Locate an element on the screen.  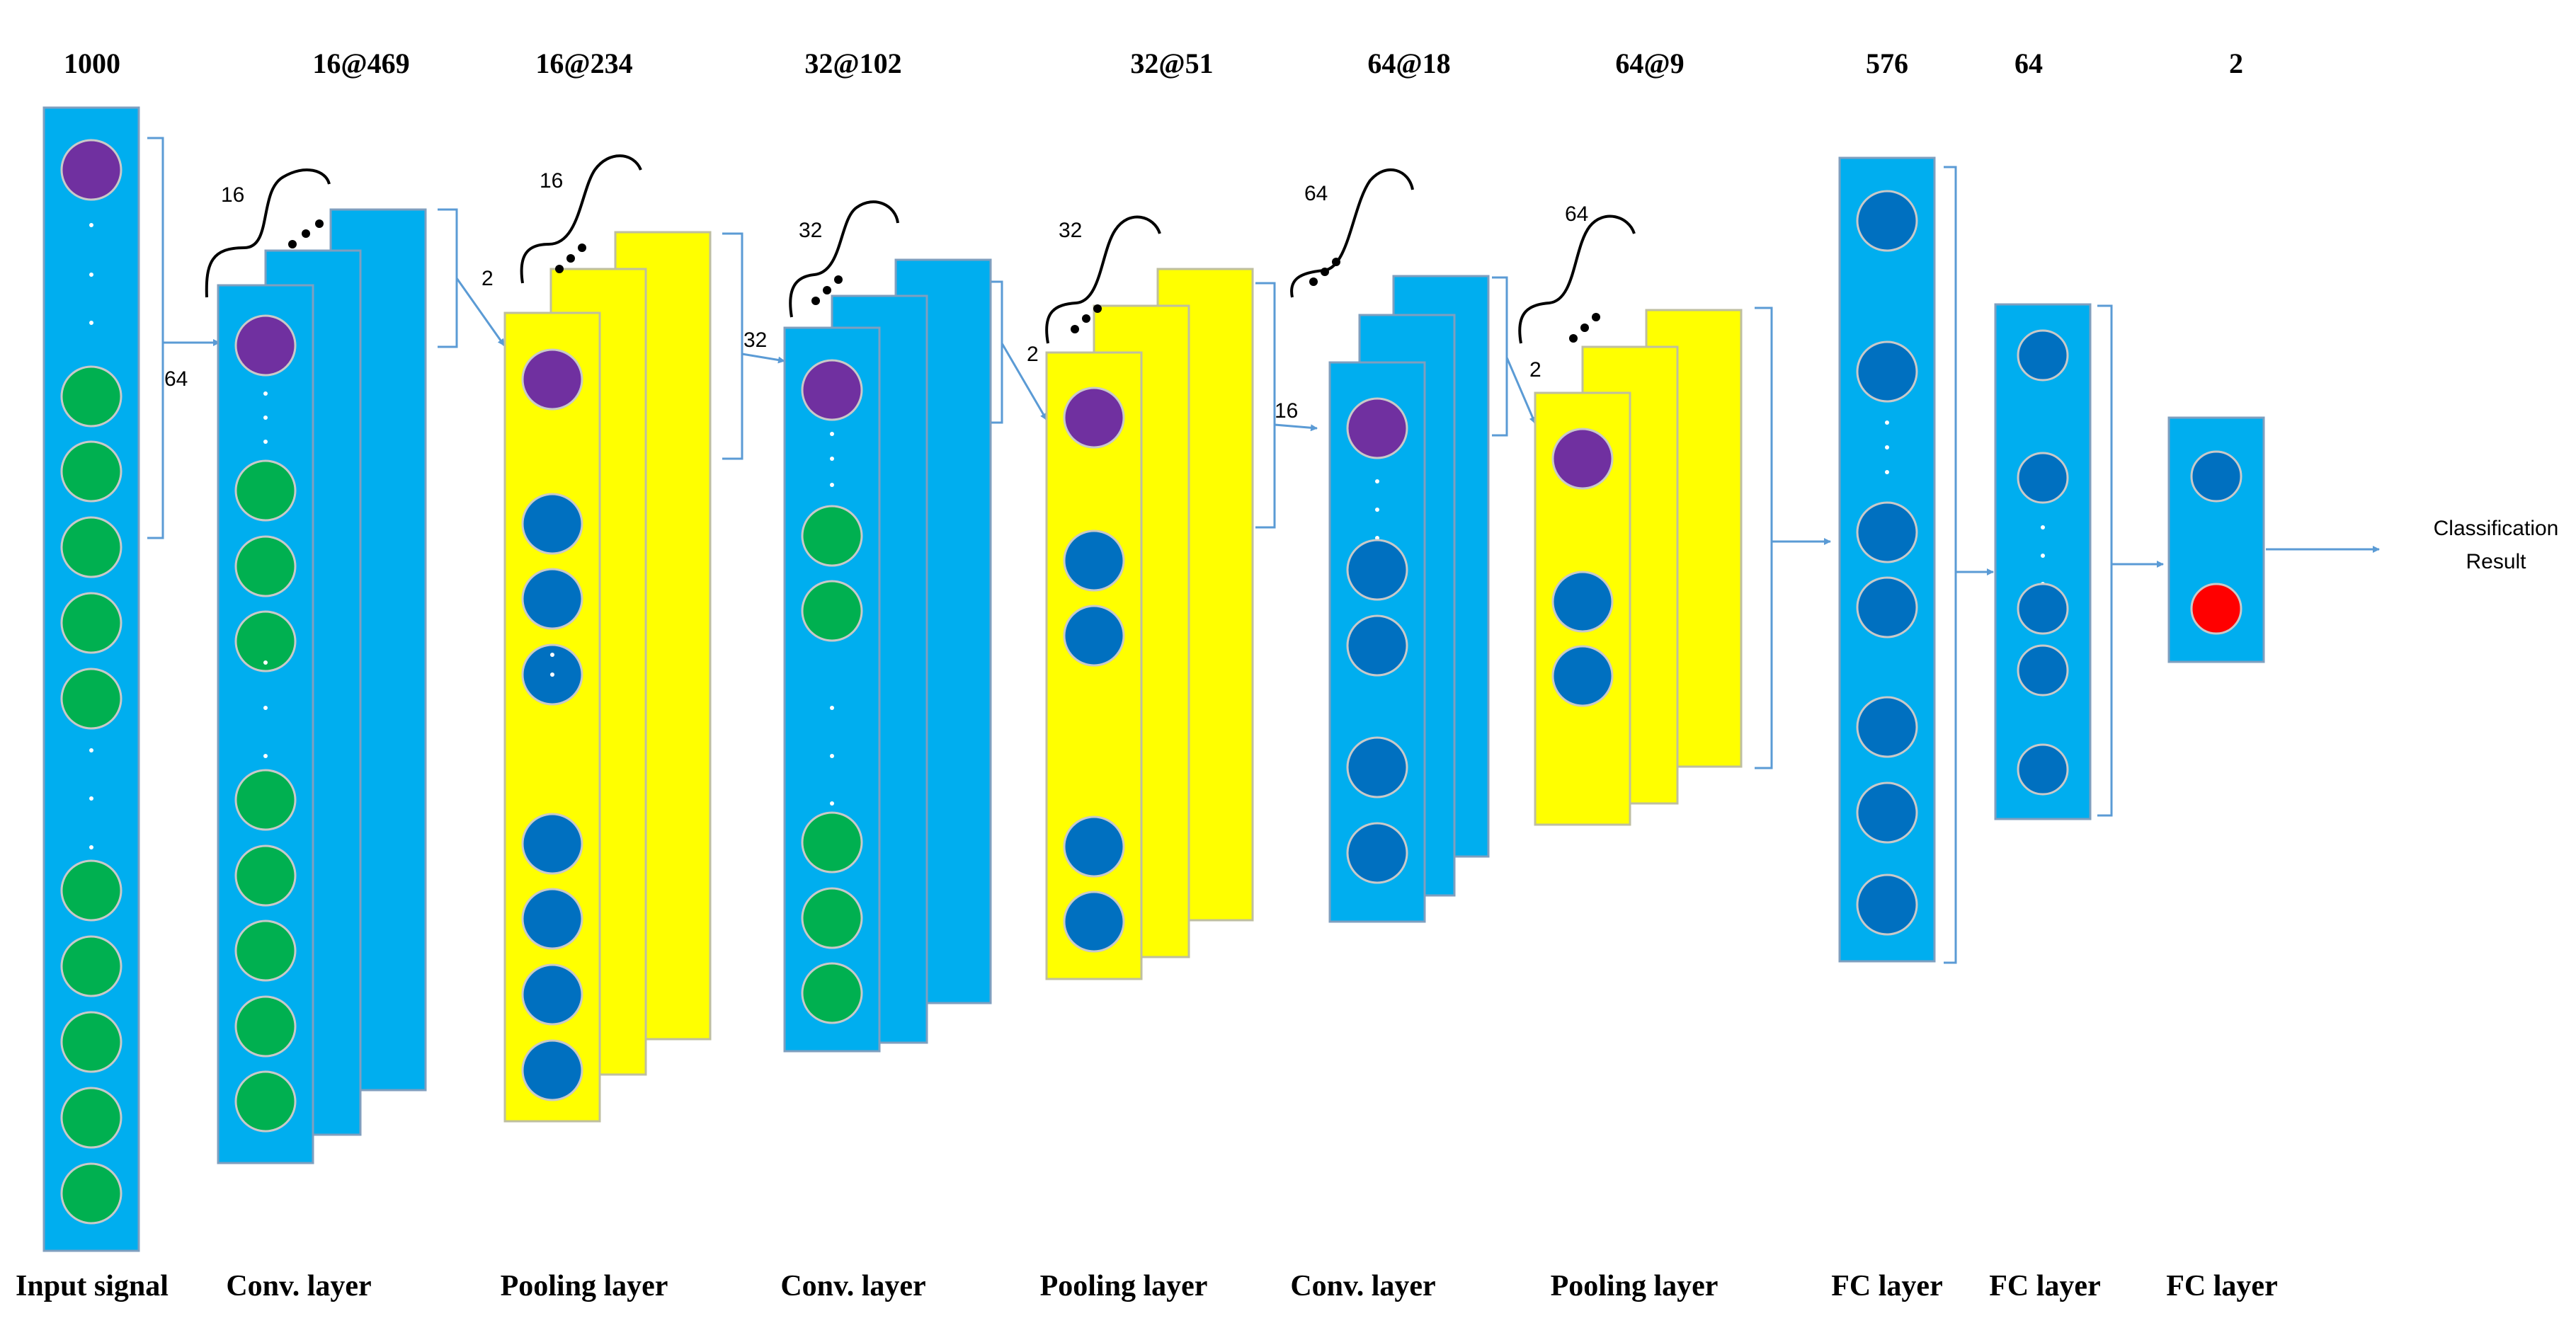
flatten-bracket is located at coordinates (1764, 538).